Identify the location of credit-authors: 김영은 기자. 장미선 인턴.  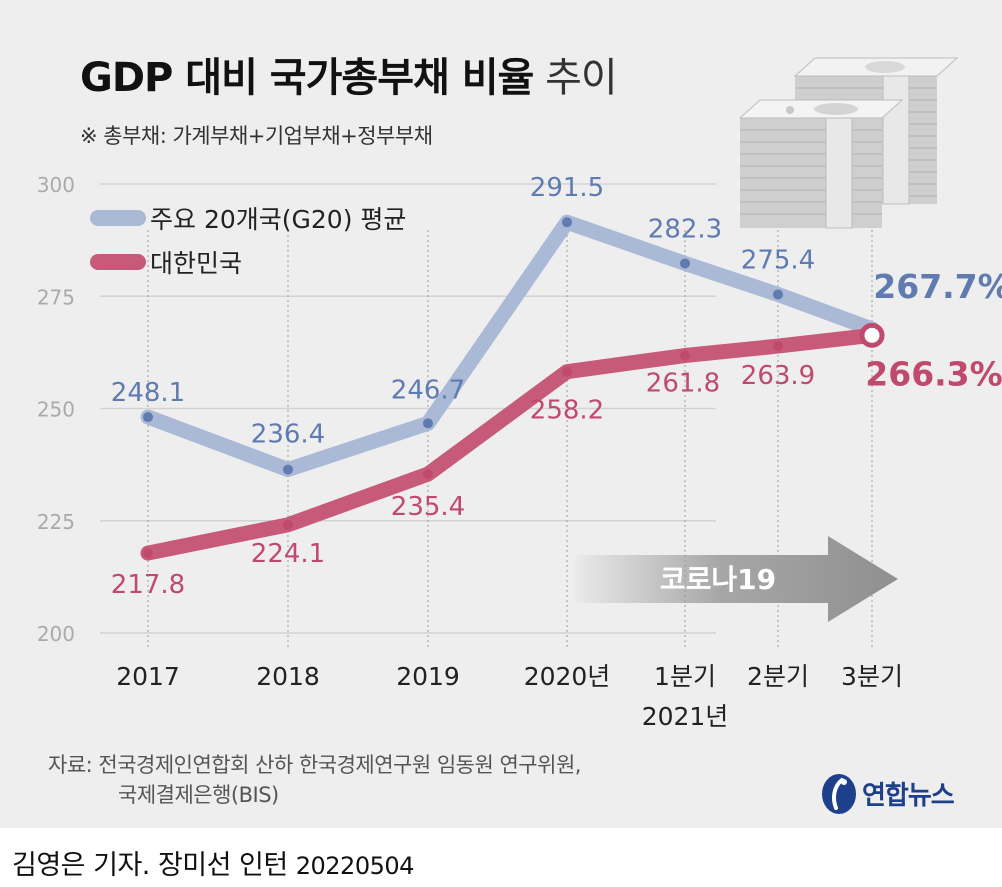
(150, 865).